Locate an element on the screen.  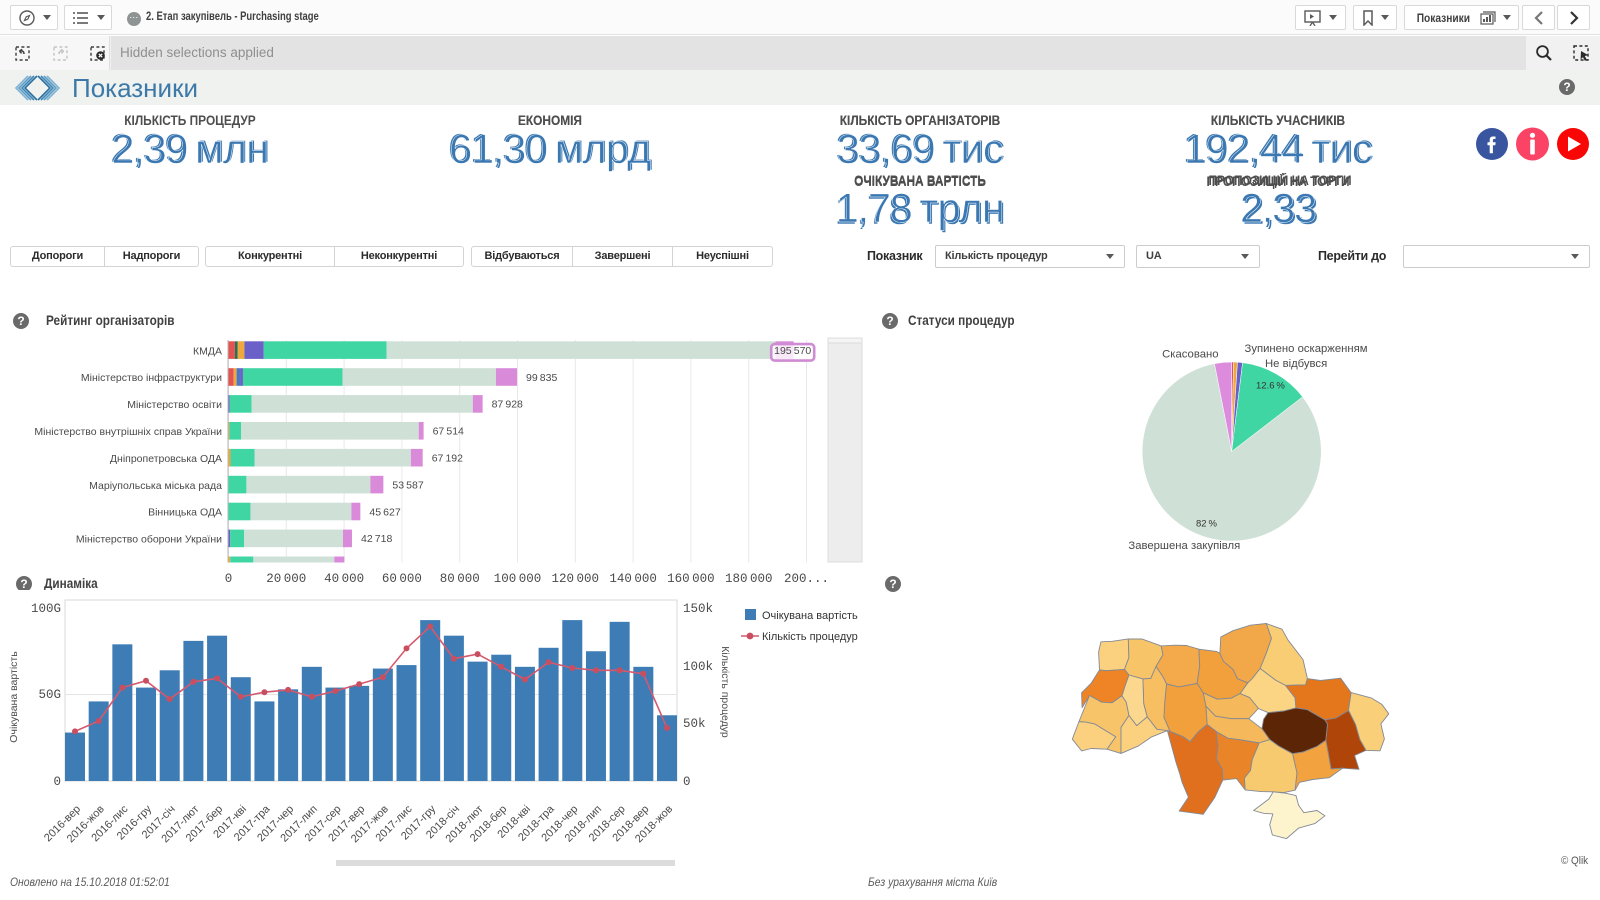
svg-text: 60 000 is located at coordinates (402, 578).